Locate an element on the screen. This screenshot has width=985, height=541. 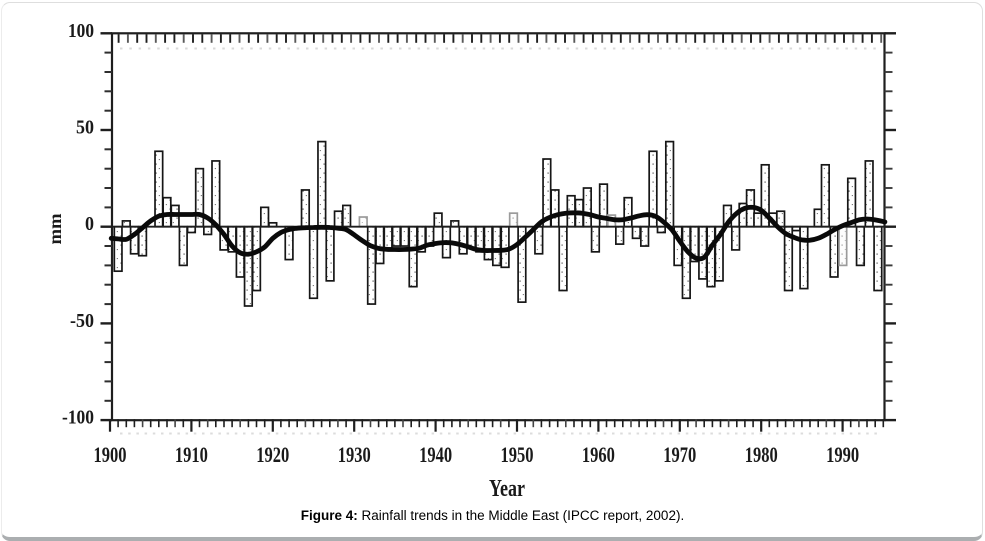
svg-text: 1910 is located at coordinates (191, 454).